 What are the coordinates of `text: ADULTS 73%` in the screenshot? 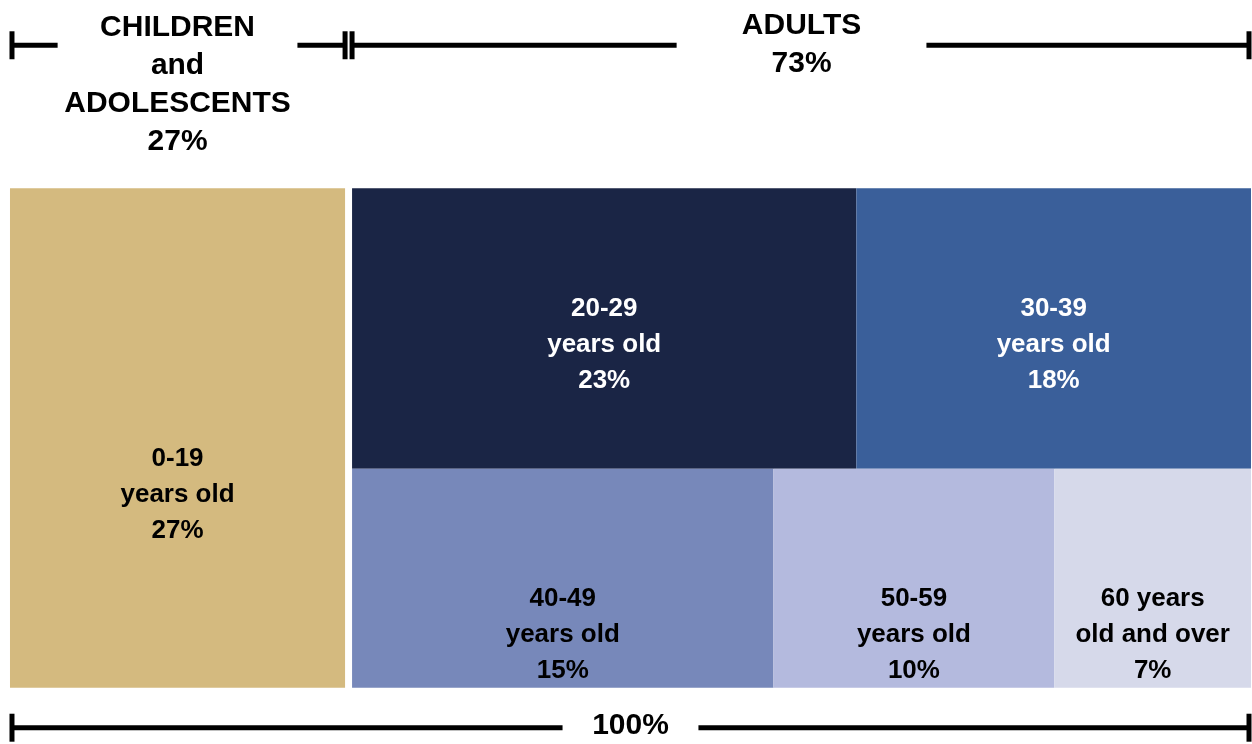 It's located at (801, 43).